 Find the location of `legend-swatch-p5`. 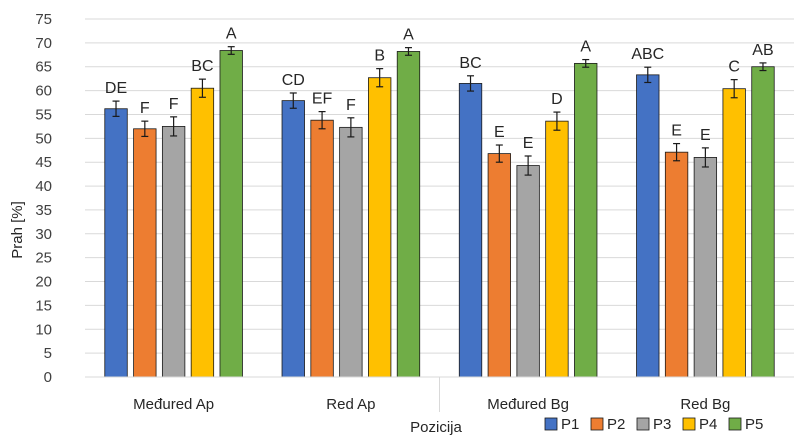

legend-swatch-p5 is located at coordinates (735, 424).